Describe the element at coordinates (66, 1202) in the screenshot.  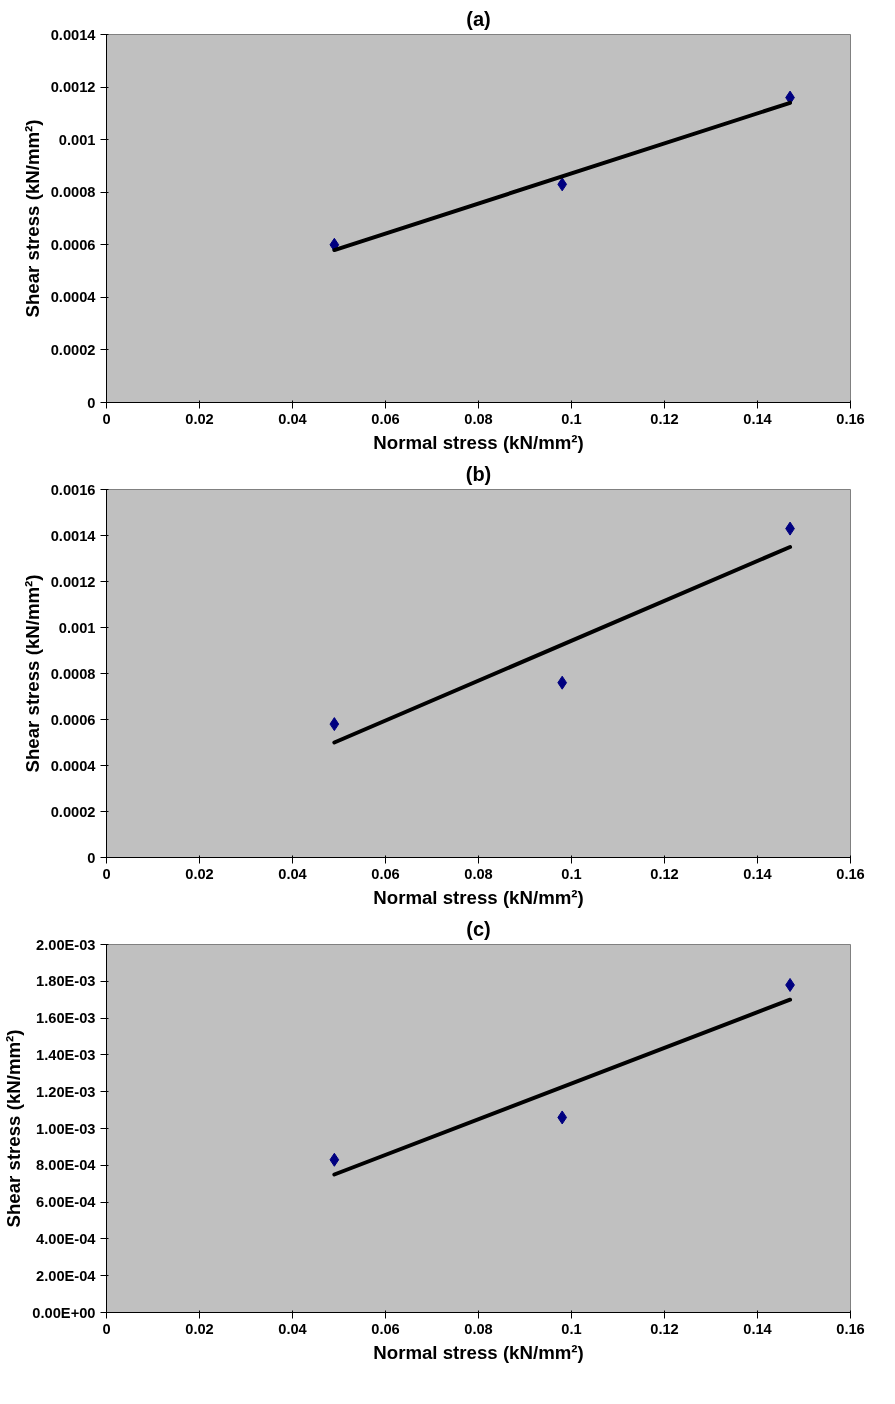
I see `y-tick-label: 6.00E-04` at that location.